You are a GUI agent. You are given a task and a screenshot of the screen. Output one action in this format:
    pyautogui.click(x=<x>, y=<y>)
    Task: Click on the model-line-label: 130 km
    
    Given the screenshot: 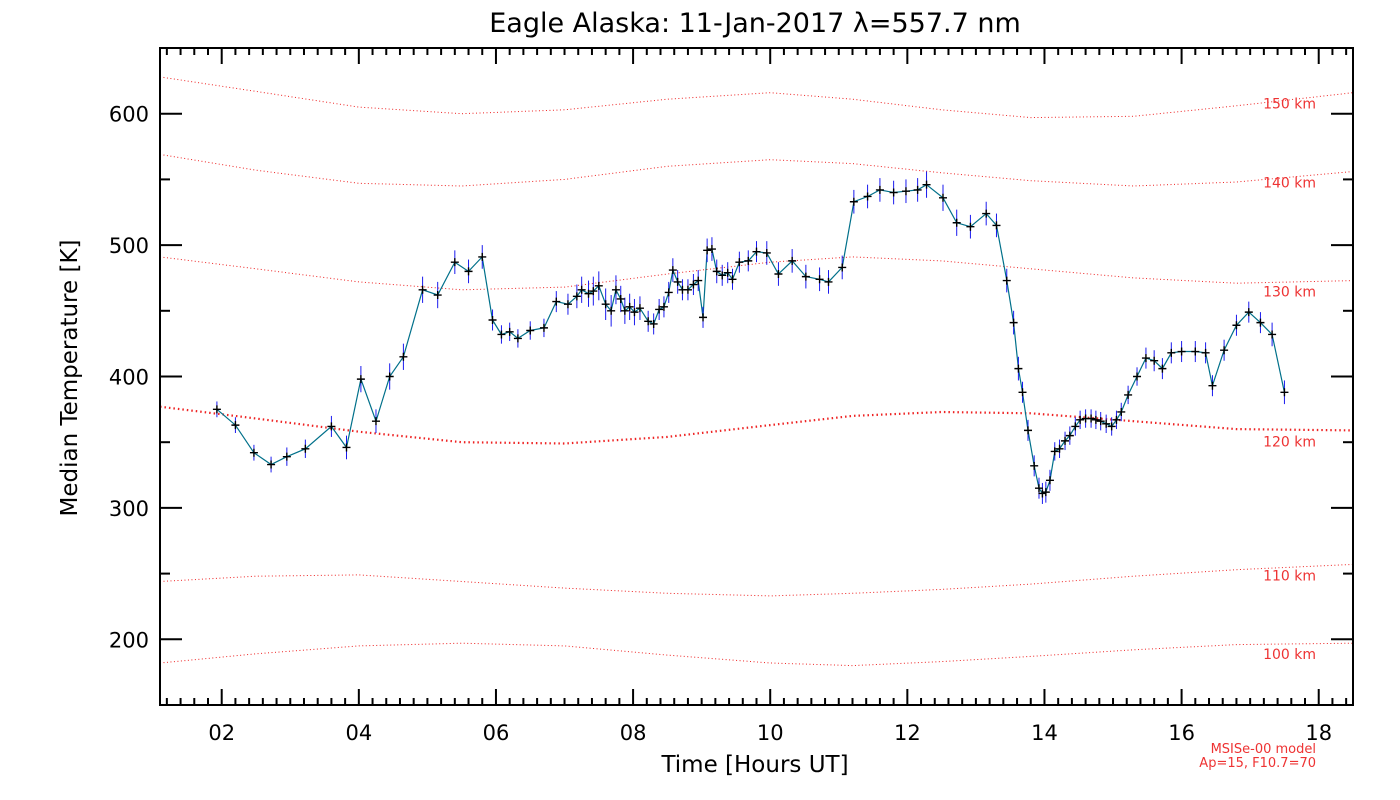 What is the action you would take?
    pyautogui.click(x=1289, y=293)
    